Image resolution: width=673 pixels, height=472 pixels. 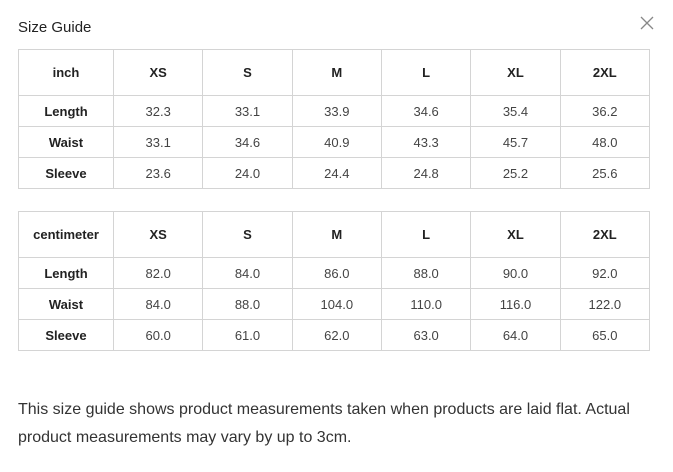 What do you see at coordinates (605, 335) in the screenshot?
I see `measurement-cell: 65.0` at bounding box center [605, 335].